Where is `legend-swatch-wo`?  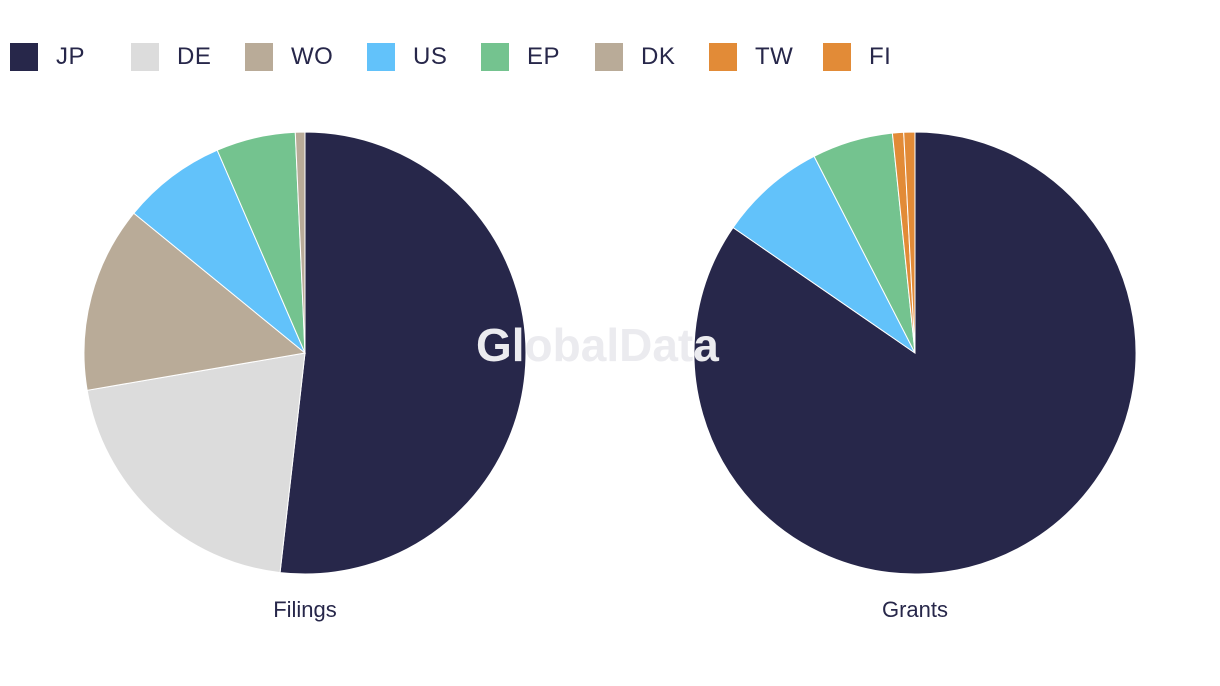
legend-swatch-wo is located at coordinates (259, 57).